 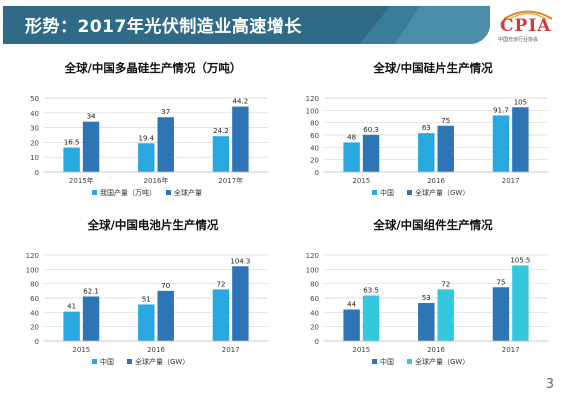 I want to click on data-label: 105.5, so click(x=520, y=260).